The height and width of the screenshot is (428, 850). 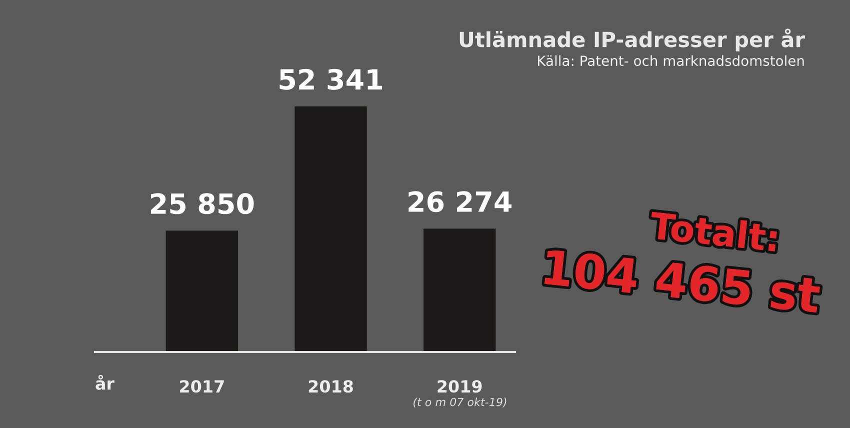 What do you see at coordinates (330, 386) in the screenshot?
I see `x-tick-label: 2018` at bounding box center [330, 386].